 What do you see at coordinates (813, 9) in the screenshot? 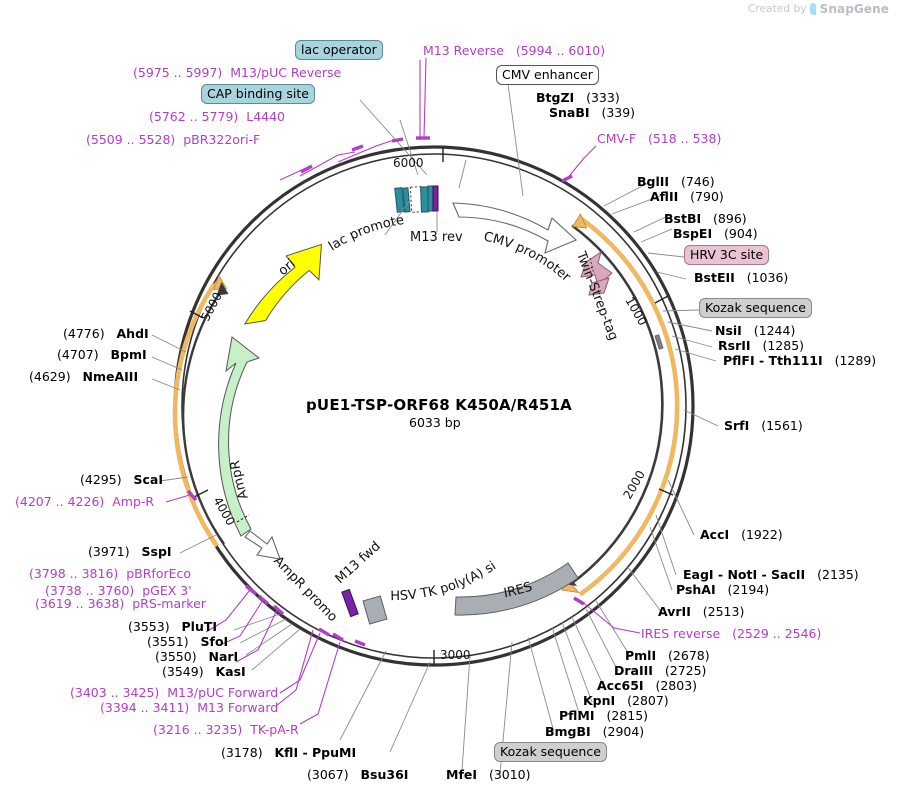
I see `snapgene-logo-icon` at bounding box center [813, 9].